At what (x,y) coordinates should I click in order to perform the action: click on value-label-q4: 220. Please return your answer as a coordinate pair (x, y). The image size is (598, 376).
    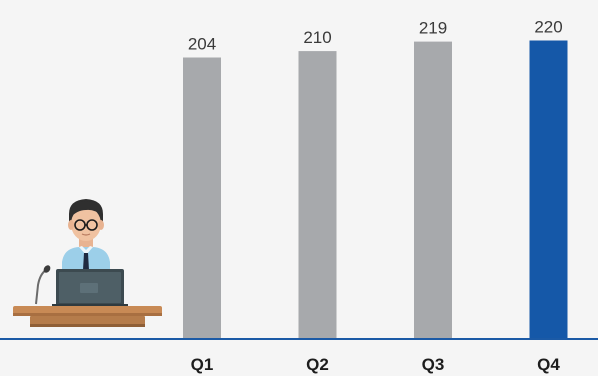
    Looking at the image, I should click on (548, 27).